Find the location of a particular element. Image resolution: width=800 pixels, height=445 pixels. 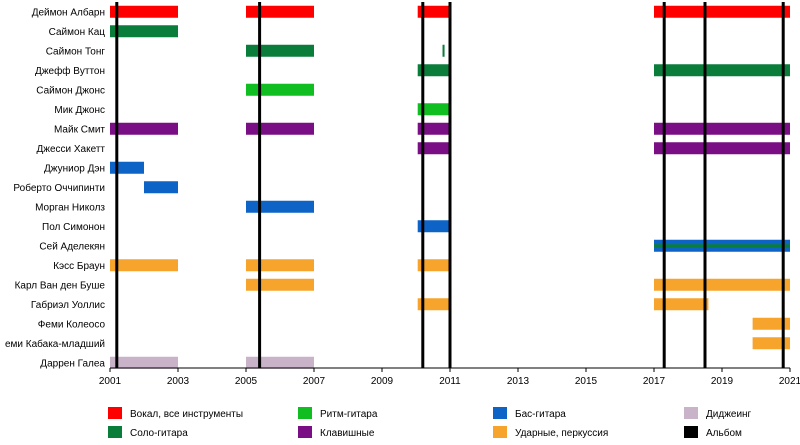

member-label: Джесси Хакетт is located at coordinates (71, 149).